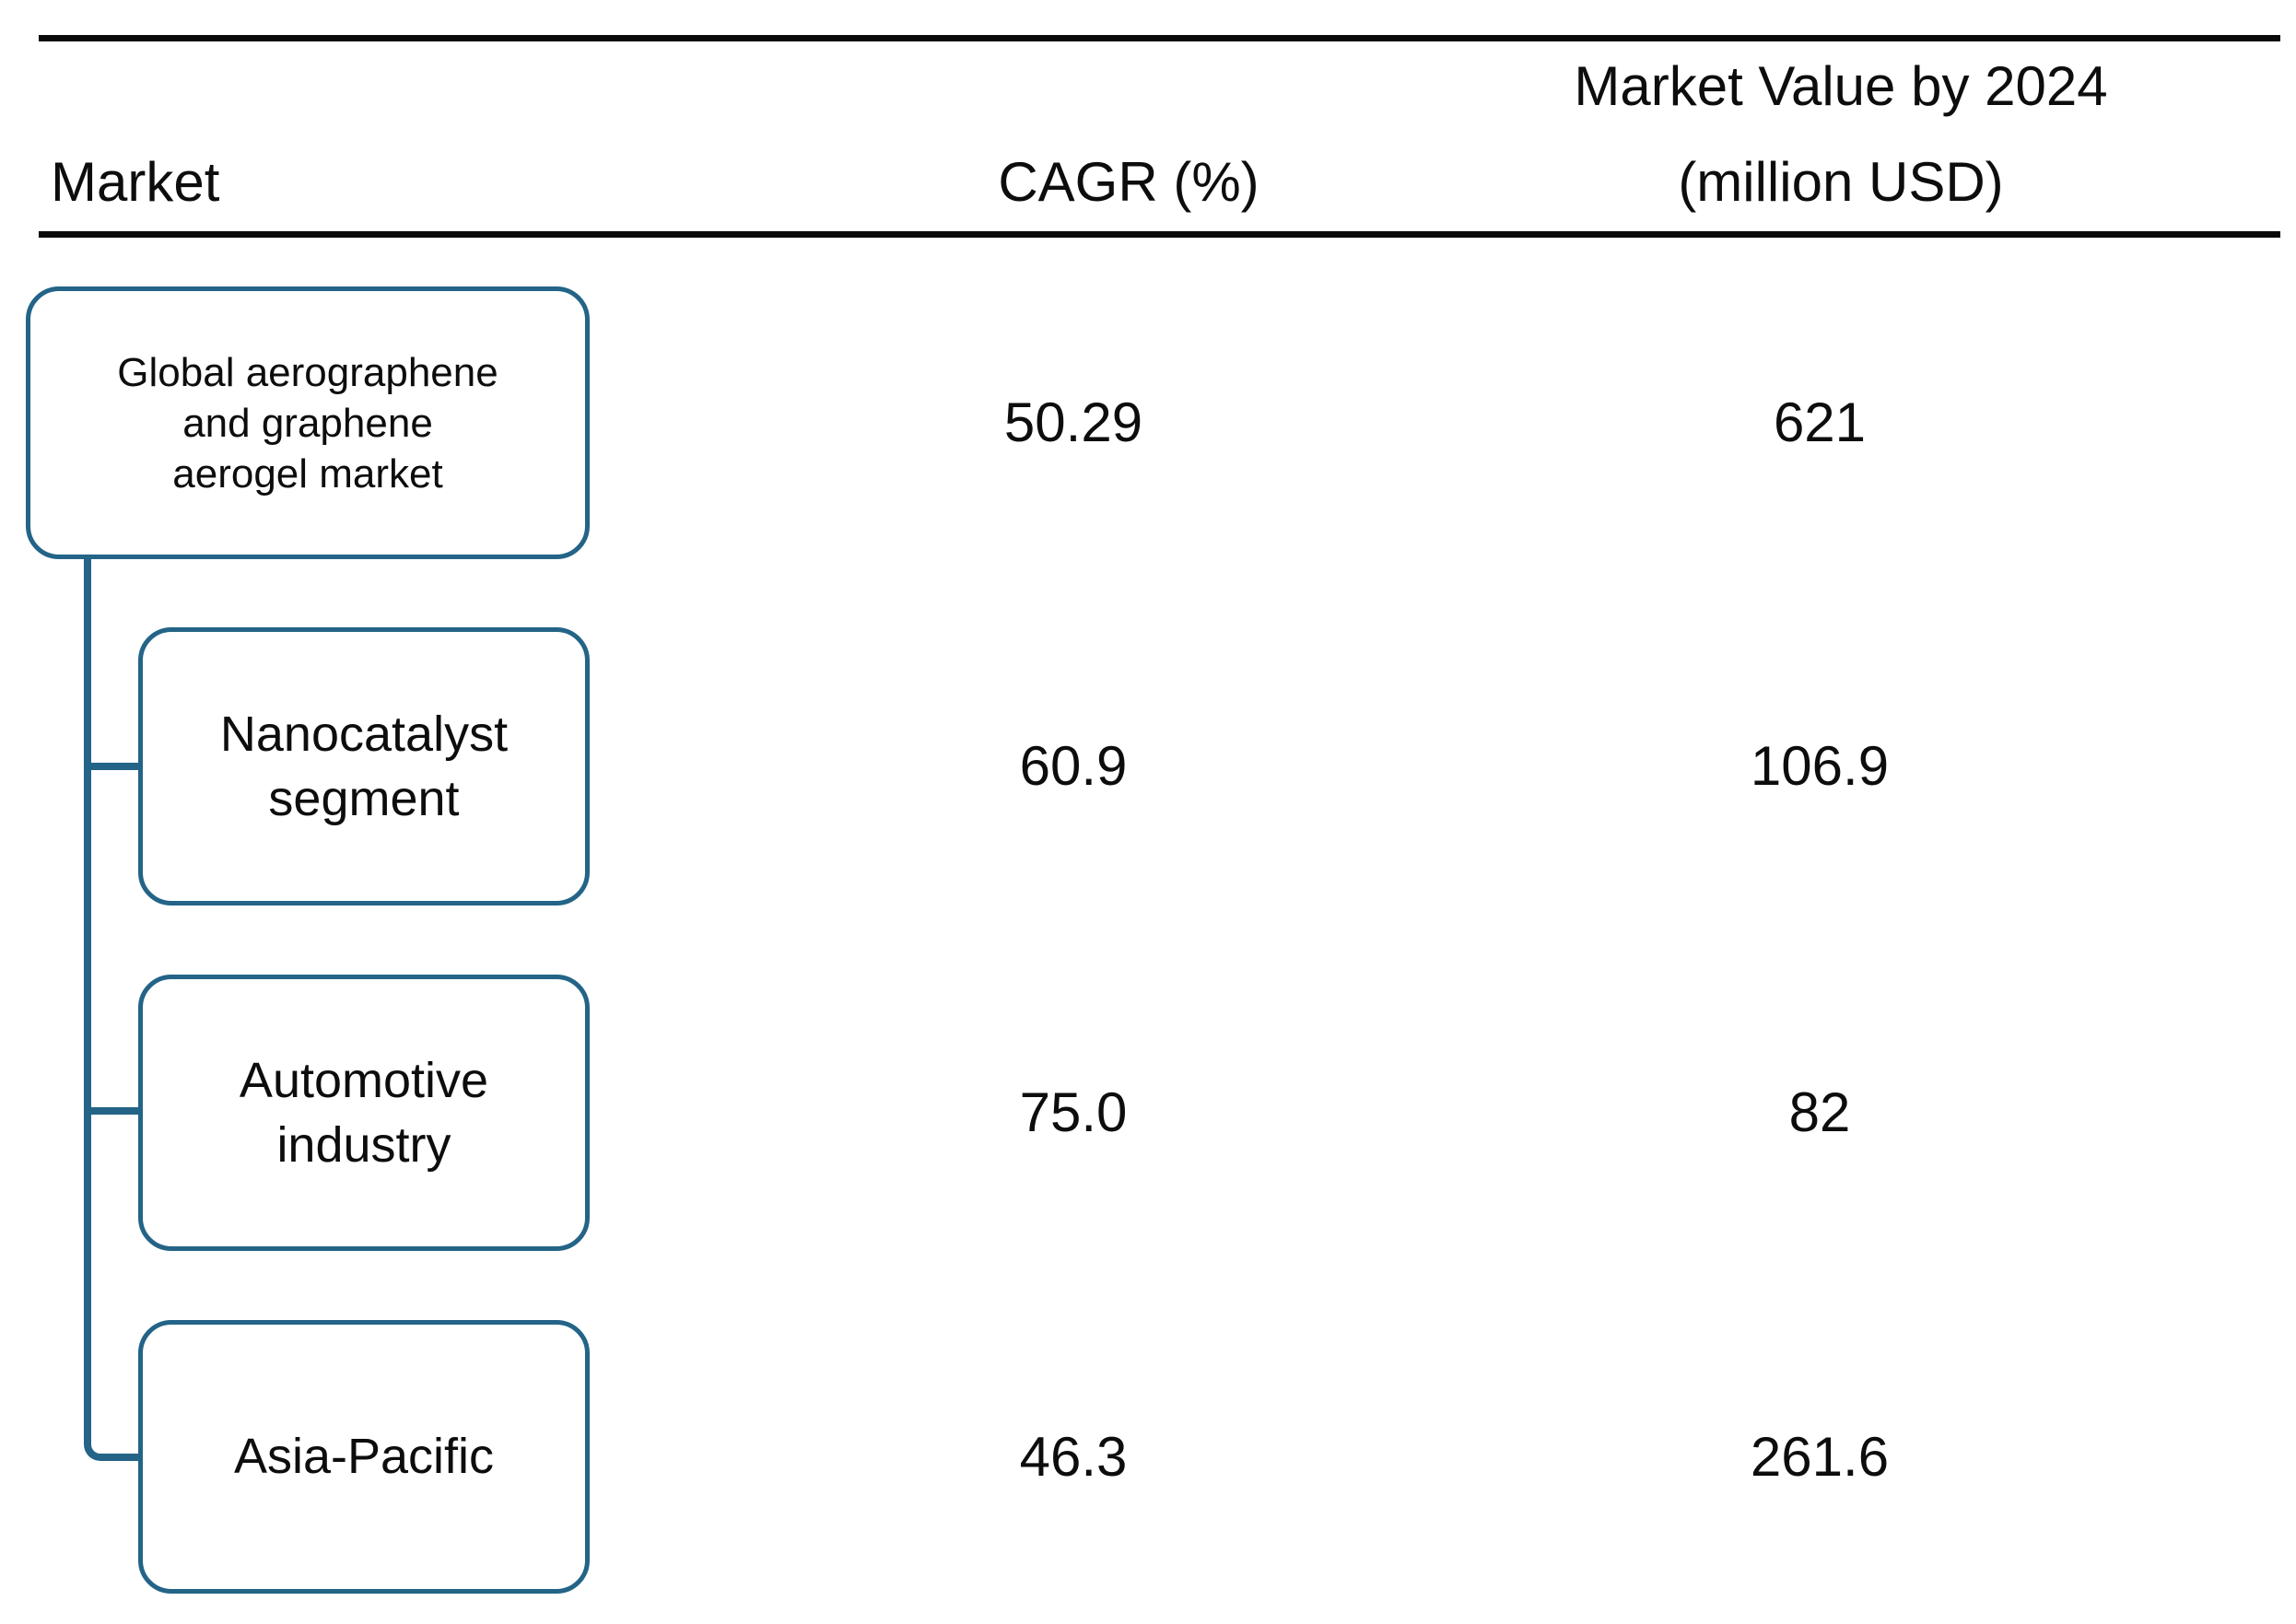 This screenshot has height=1624, width=2296. I want to click on table-top-rule, so click(1159, 38).